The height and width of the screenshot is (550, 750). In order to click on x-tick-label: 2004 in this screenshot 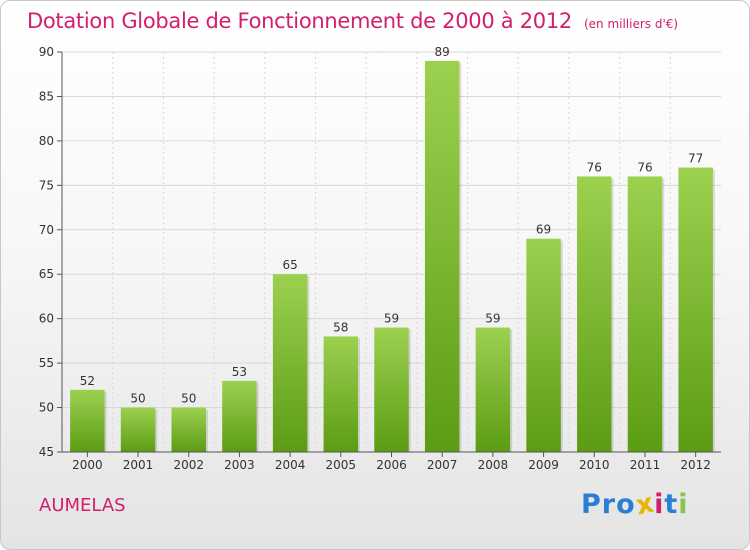, I will do `click(290, 465)`.